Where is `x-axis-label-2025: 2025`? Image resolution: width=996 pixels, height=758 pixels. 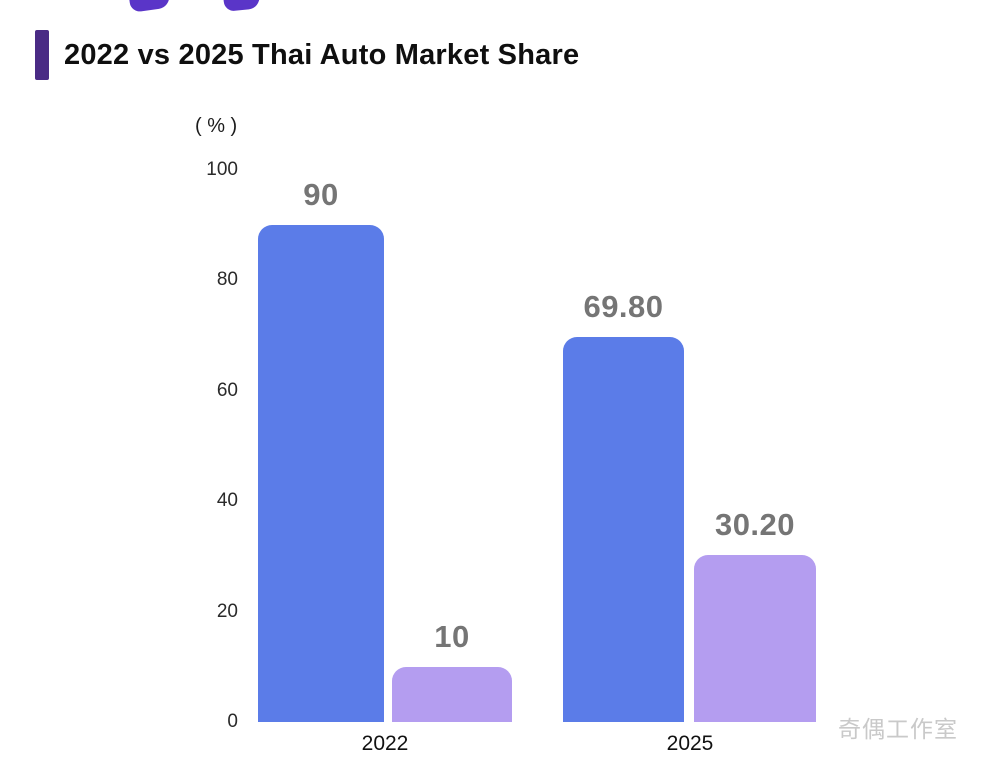
x-axis-label-2025: 2025 is located at coordinates (690, 743).